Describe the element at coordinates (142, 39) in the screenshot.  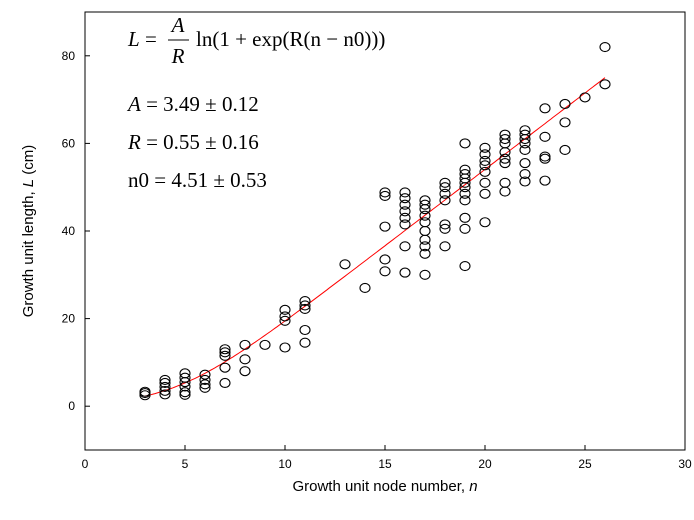
I see `equation-lhs: L =` at that location.